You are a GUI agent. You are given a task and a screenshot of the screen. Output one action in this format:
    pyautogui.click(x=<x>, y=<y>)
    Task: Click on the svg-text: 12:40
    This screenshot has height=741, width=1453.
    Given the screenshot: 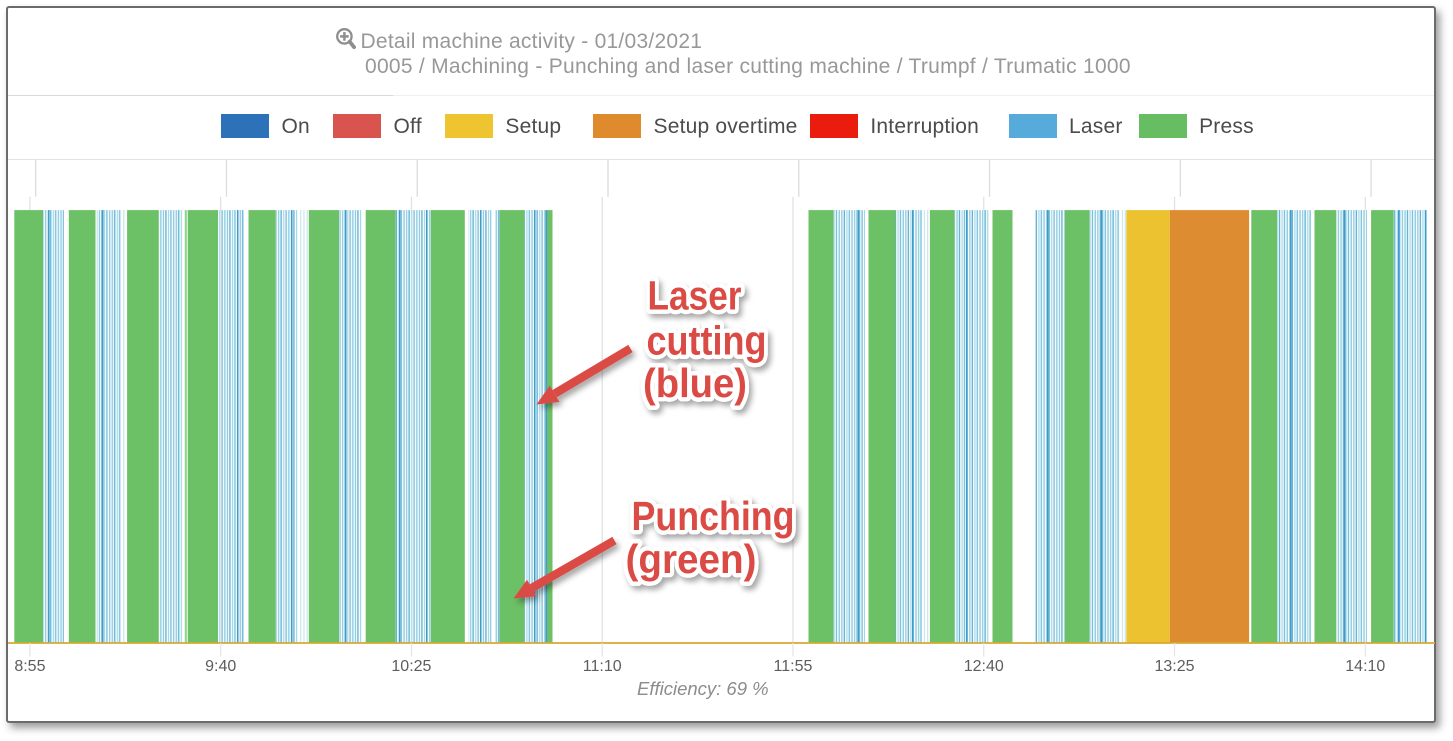 What is the action you would take?
    pyautogui.click(x=983, y=666)
    